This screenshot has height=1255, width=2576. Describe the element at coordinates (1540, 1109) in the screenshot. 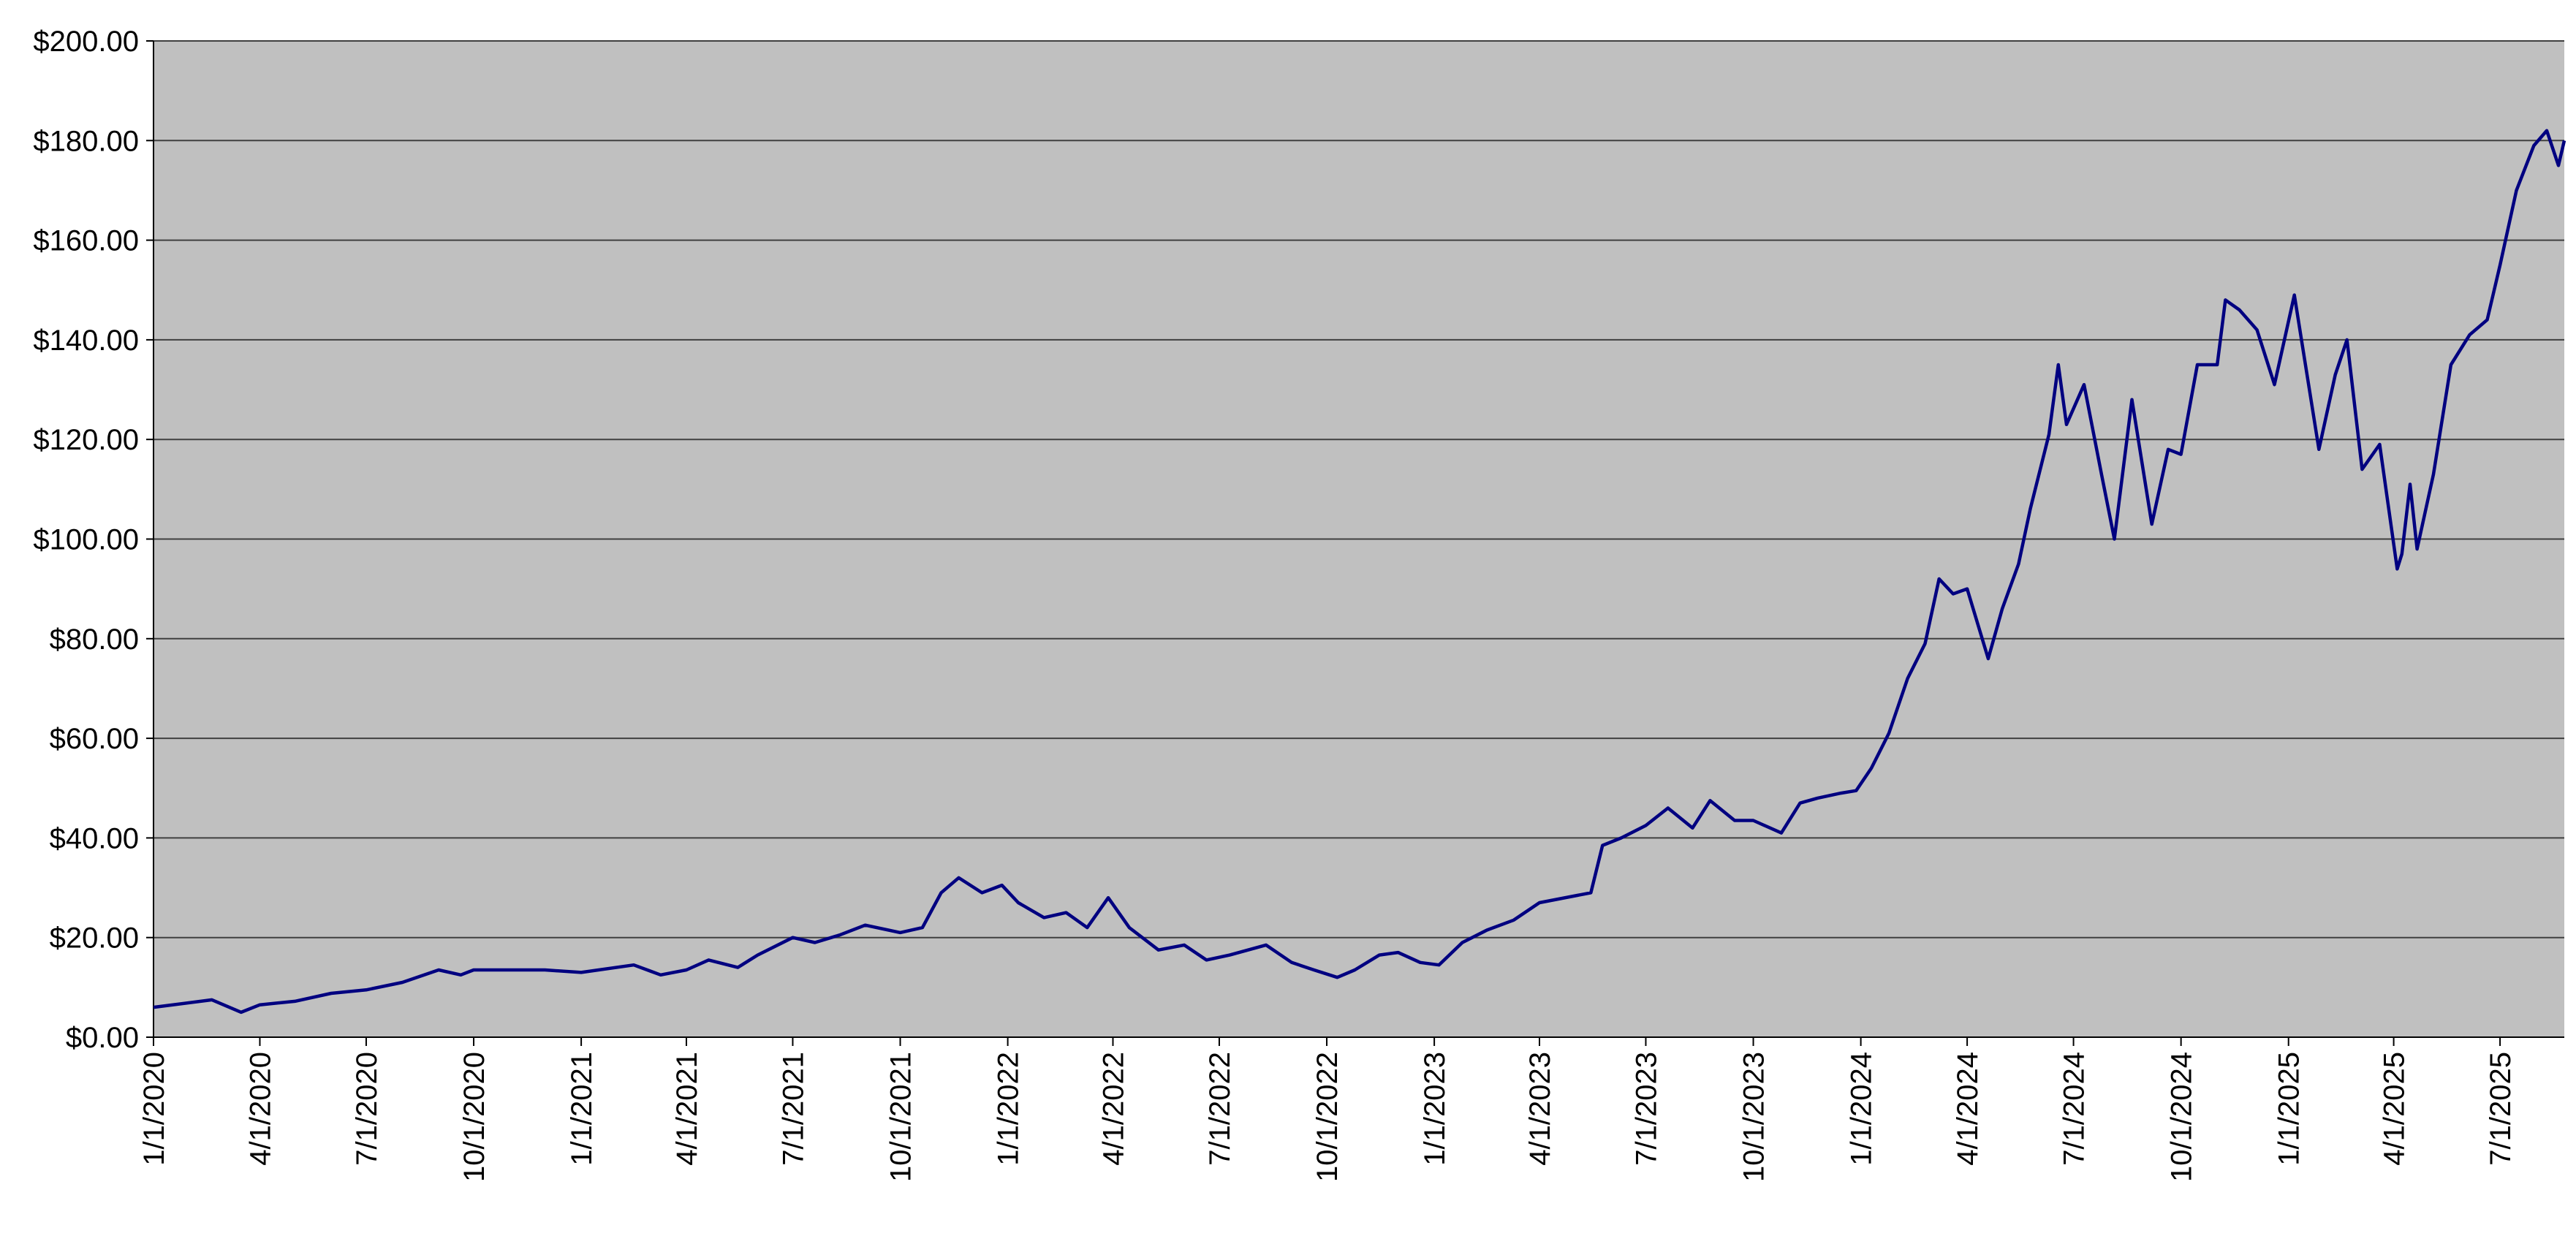

I see `x-tick-label: 4/1/2023` at that location.